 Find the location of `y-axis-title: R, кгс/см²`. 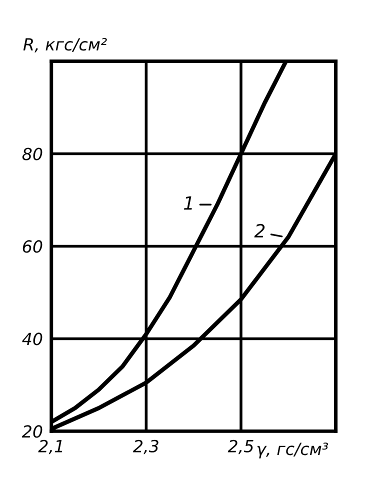

y-axis-title: R, кгс/см² is located at coordinates (65, 45).